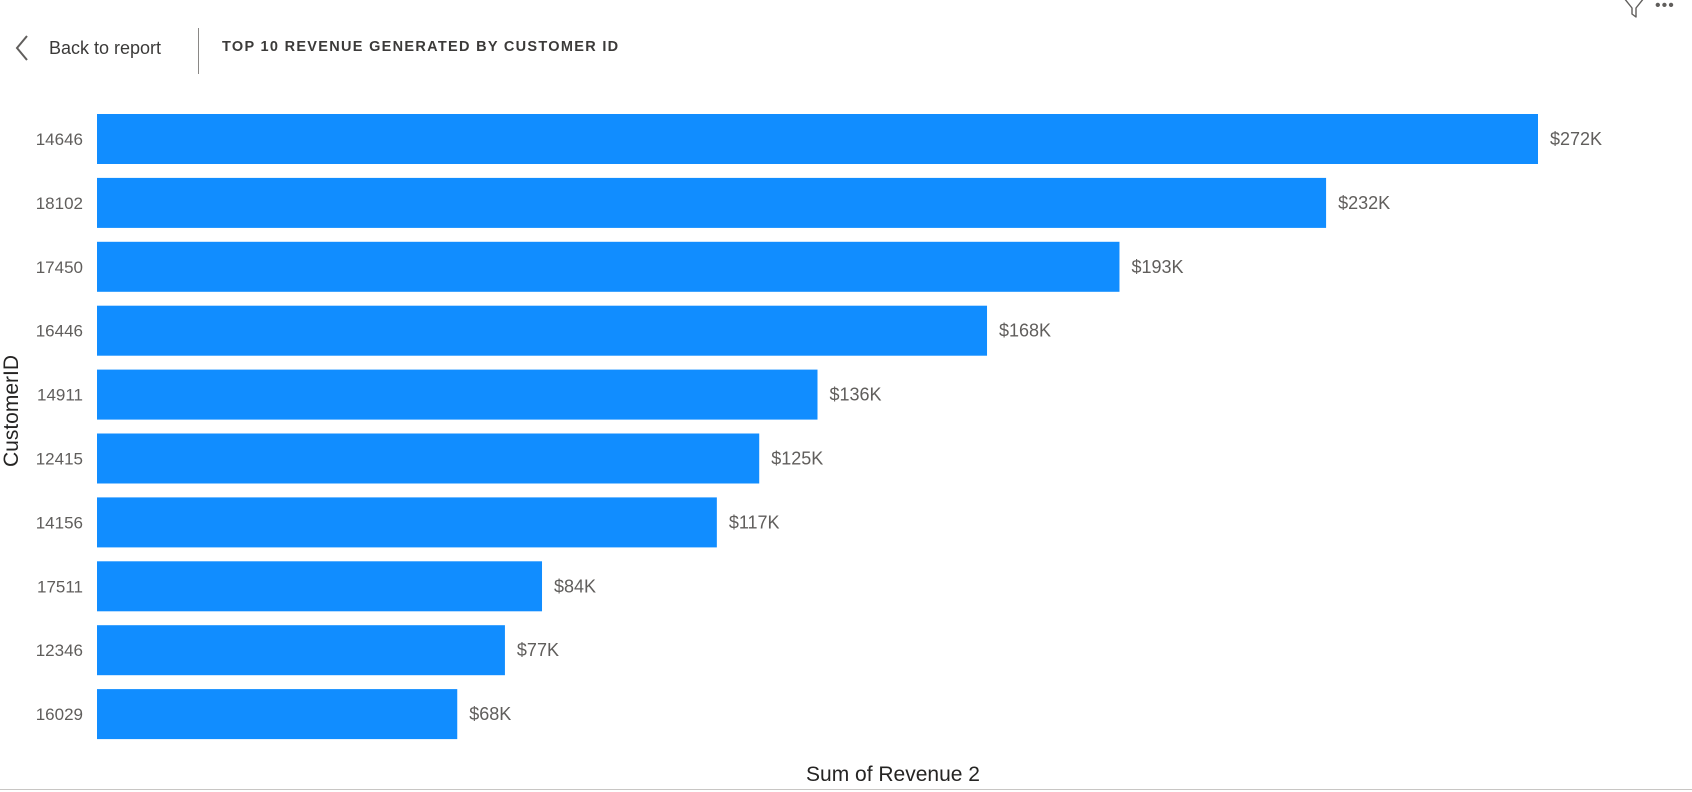  I want to click on header-divider, so click(198, 51).